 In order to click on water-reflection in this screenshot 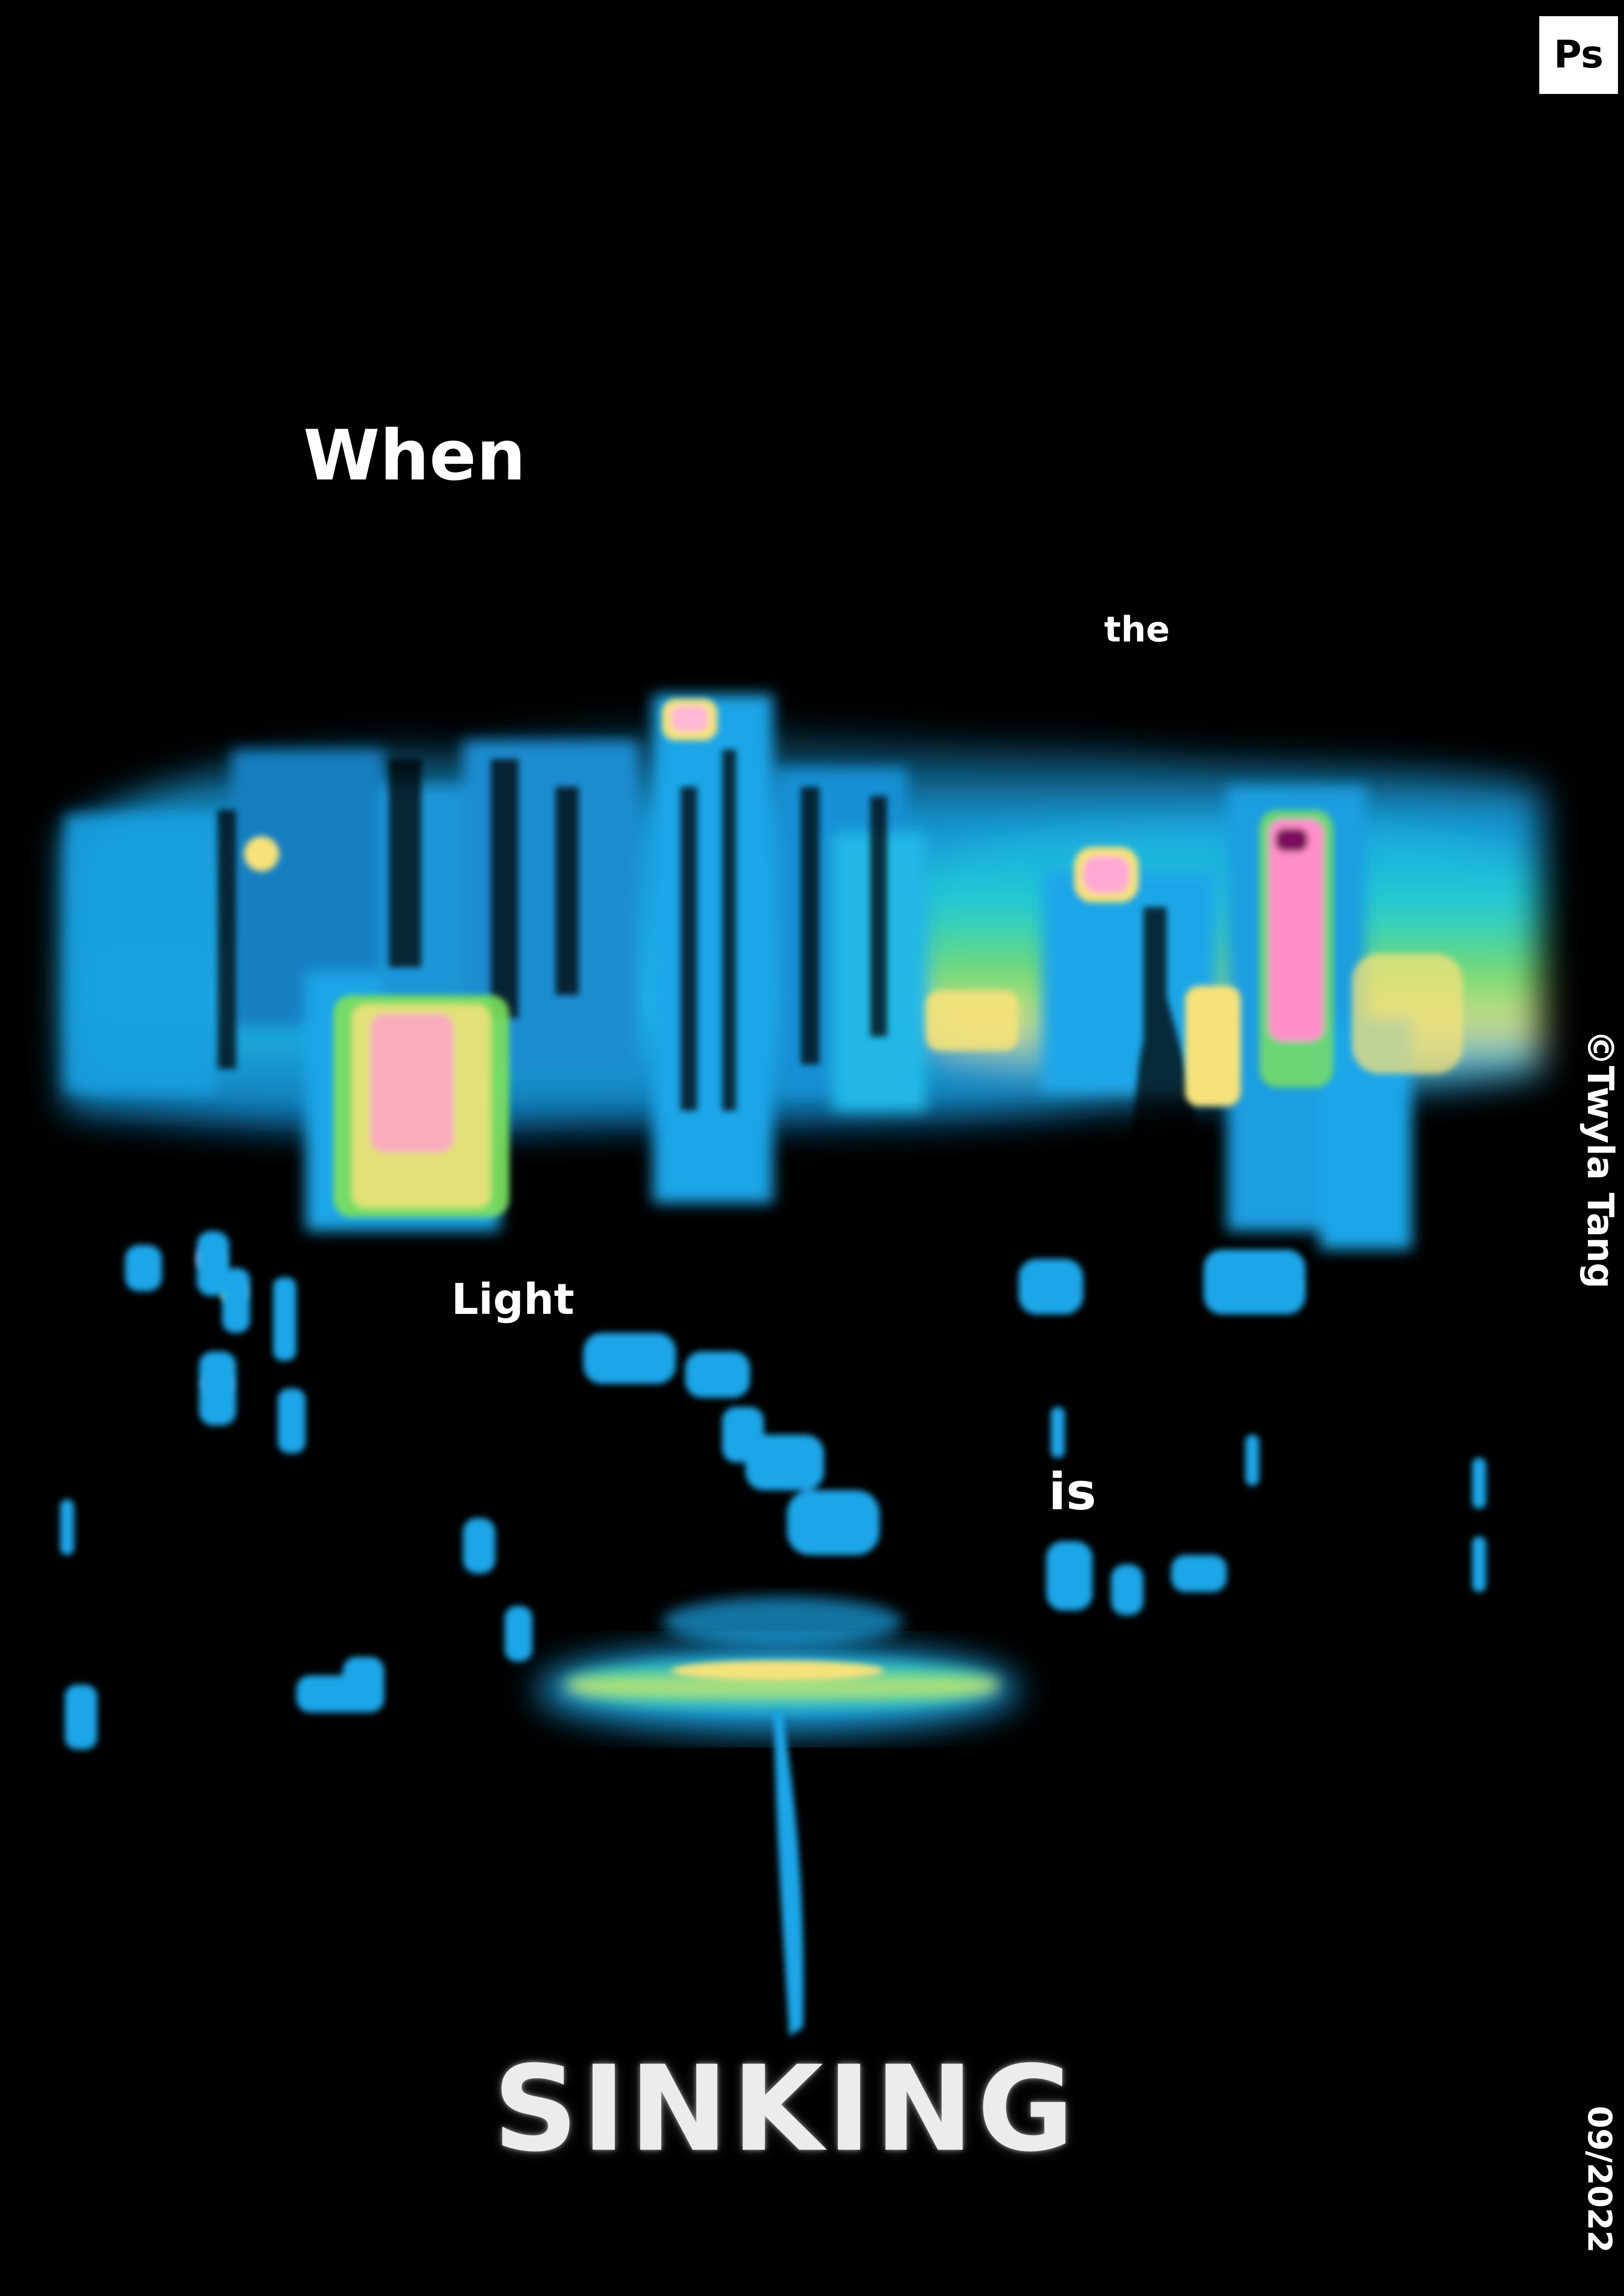, I will do `click(777, 1816)`.